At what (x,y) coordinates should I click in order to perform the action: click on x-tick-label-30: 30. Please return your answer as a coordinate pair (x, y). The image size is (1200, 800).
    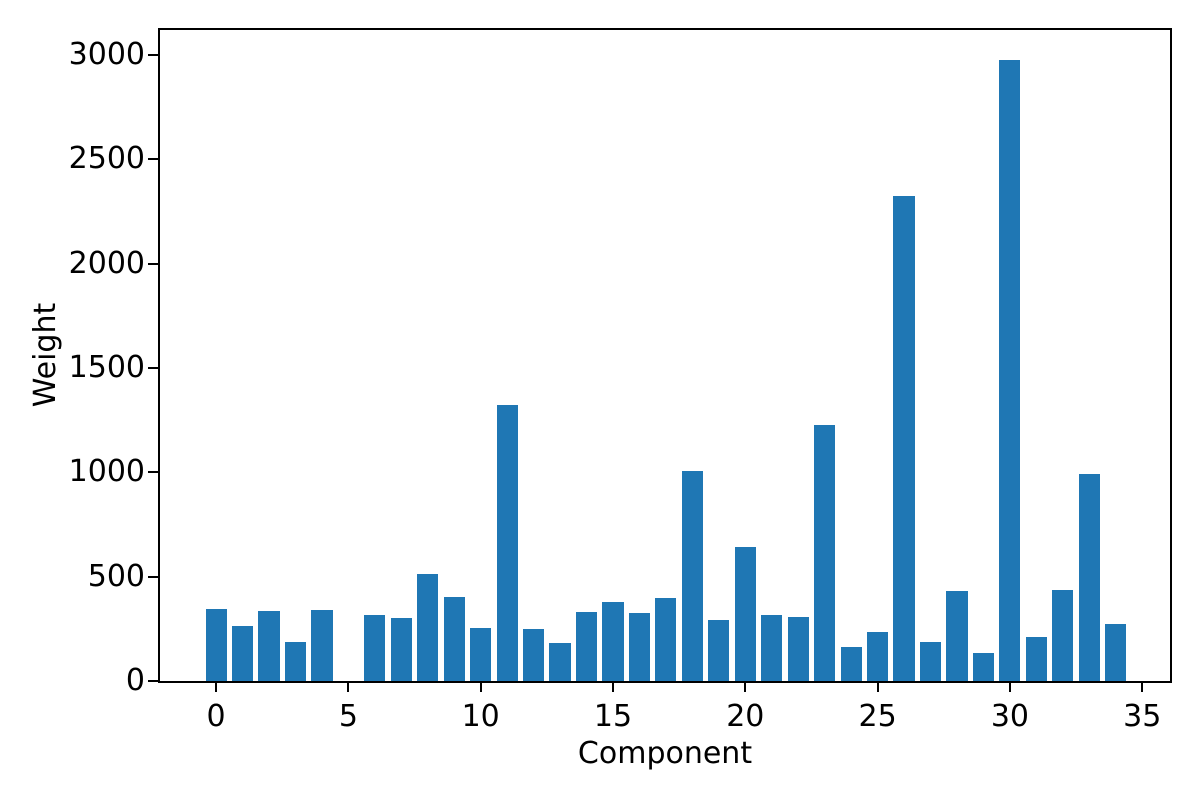
    Looking at the image, I should click on (1009, 716).